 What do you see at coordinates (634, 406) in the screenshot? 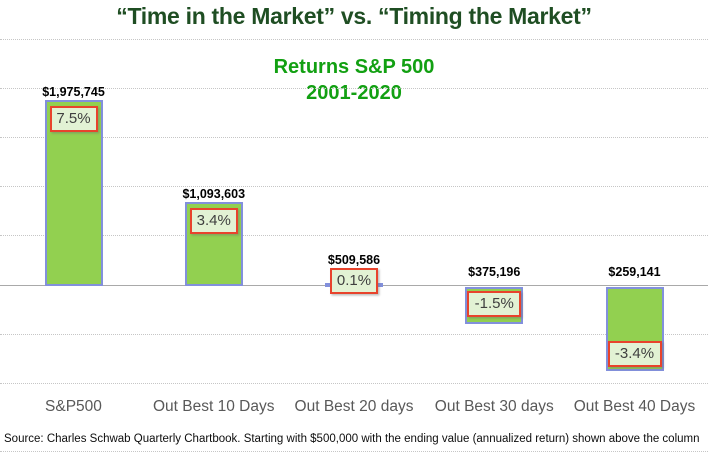
I see `x-axis-label: Out Best 40 Days` at bounding box center [634, 406].